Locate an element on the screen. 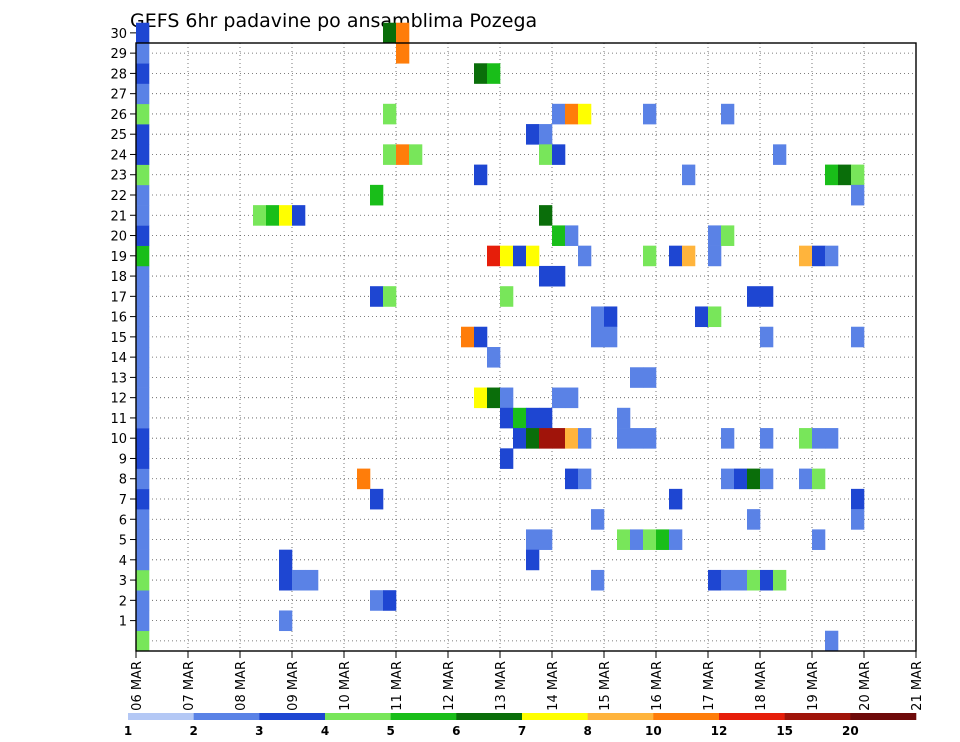  y-tick-label: 16 is located at coordinates (118, 318).